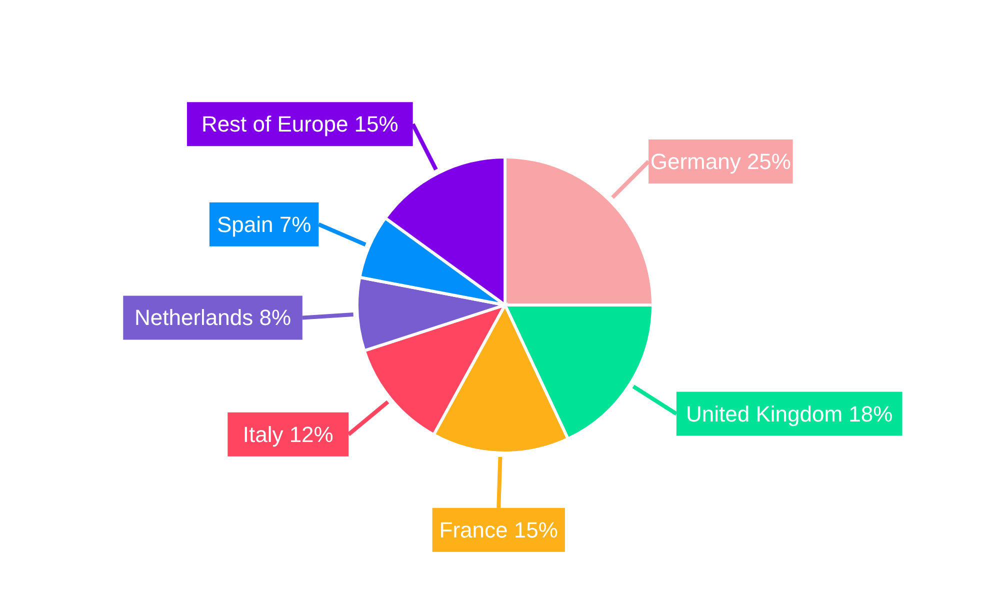 Image resolution: width=1000 pixels, height=600 pixels. I want to click on slice-label: Germany 25%, so click(720, 161).